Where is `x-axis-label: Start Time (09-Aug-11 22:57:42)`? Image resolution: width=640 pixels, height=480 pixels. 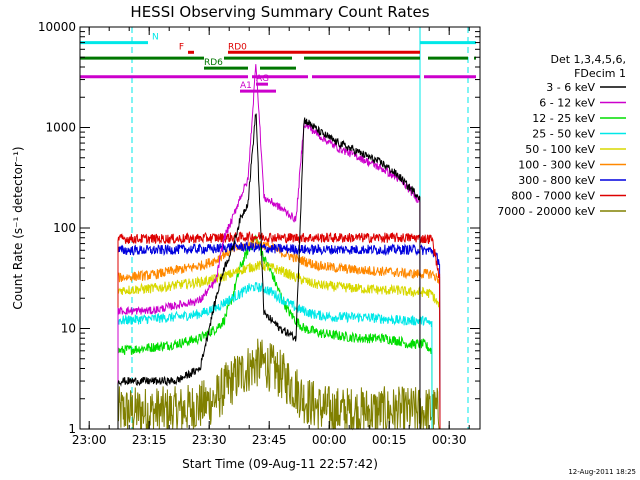 x-axis-label: Start Time (09-Aug-11 22:57:42) is located at coordinates (280, 464).